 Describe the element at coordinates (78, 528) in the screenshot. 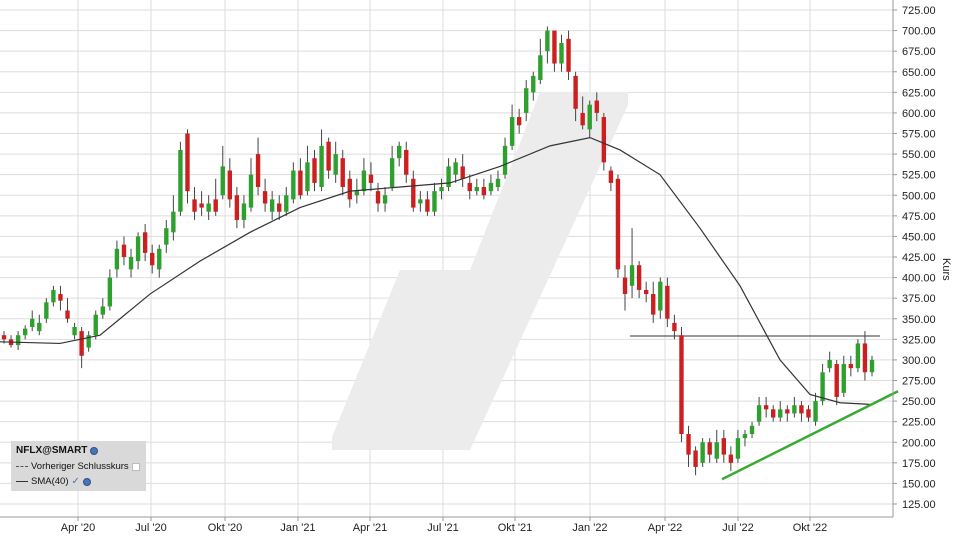

I see `x-tick-label: Apr '20` at that location.